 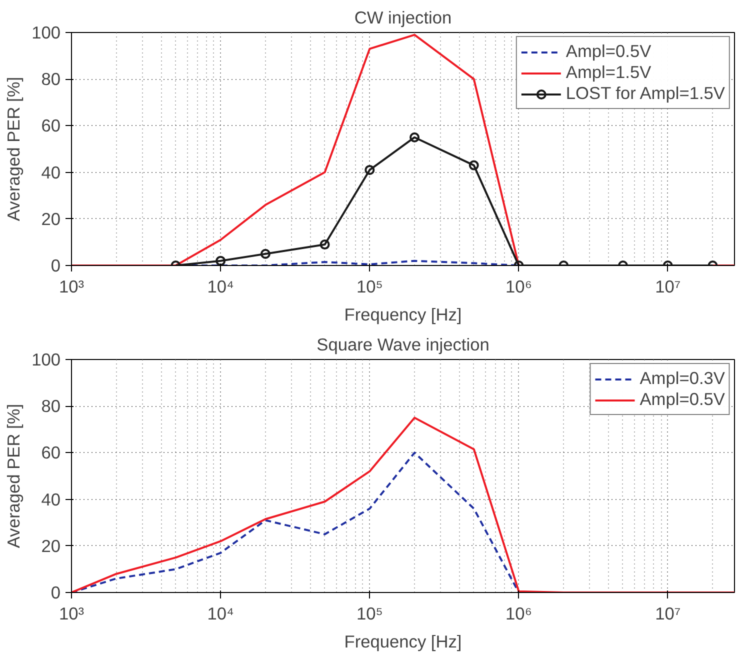 I want to click on legend-label: LOST for Ampl=1.5V, so click(x=645, y=93).